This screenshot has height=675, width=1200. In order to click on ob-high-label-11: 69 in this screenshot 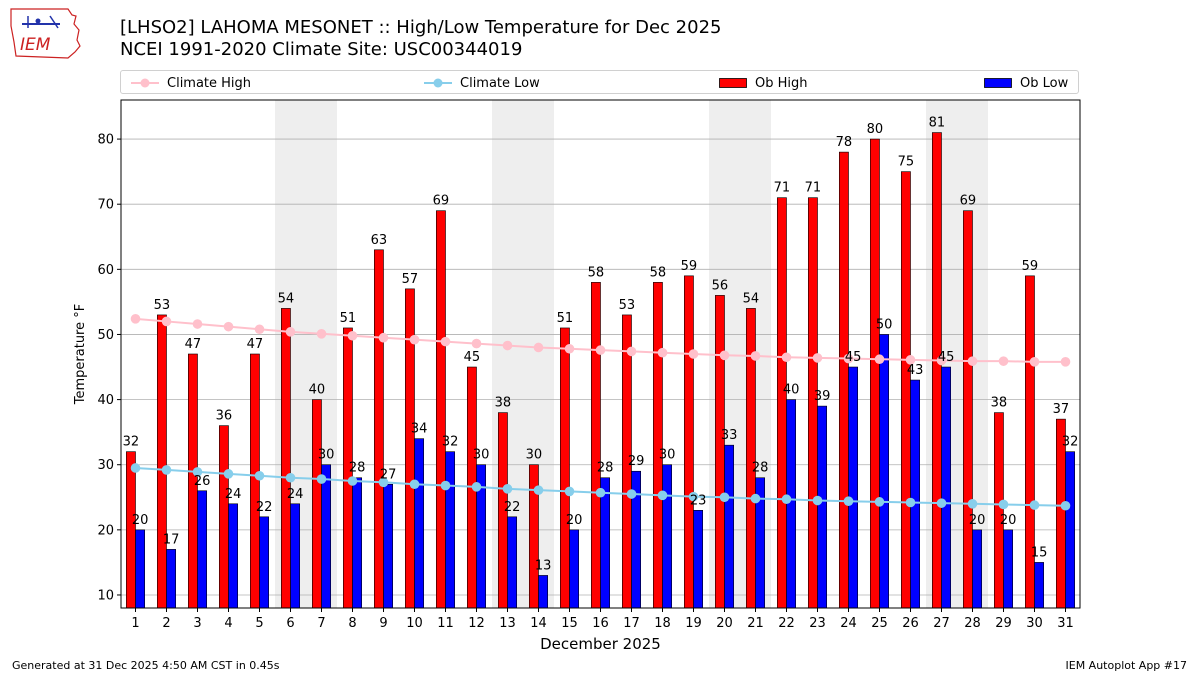, I will do `click(441, 201)`.